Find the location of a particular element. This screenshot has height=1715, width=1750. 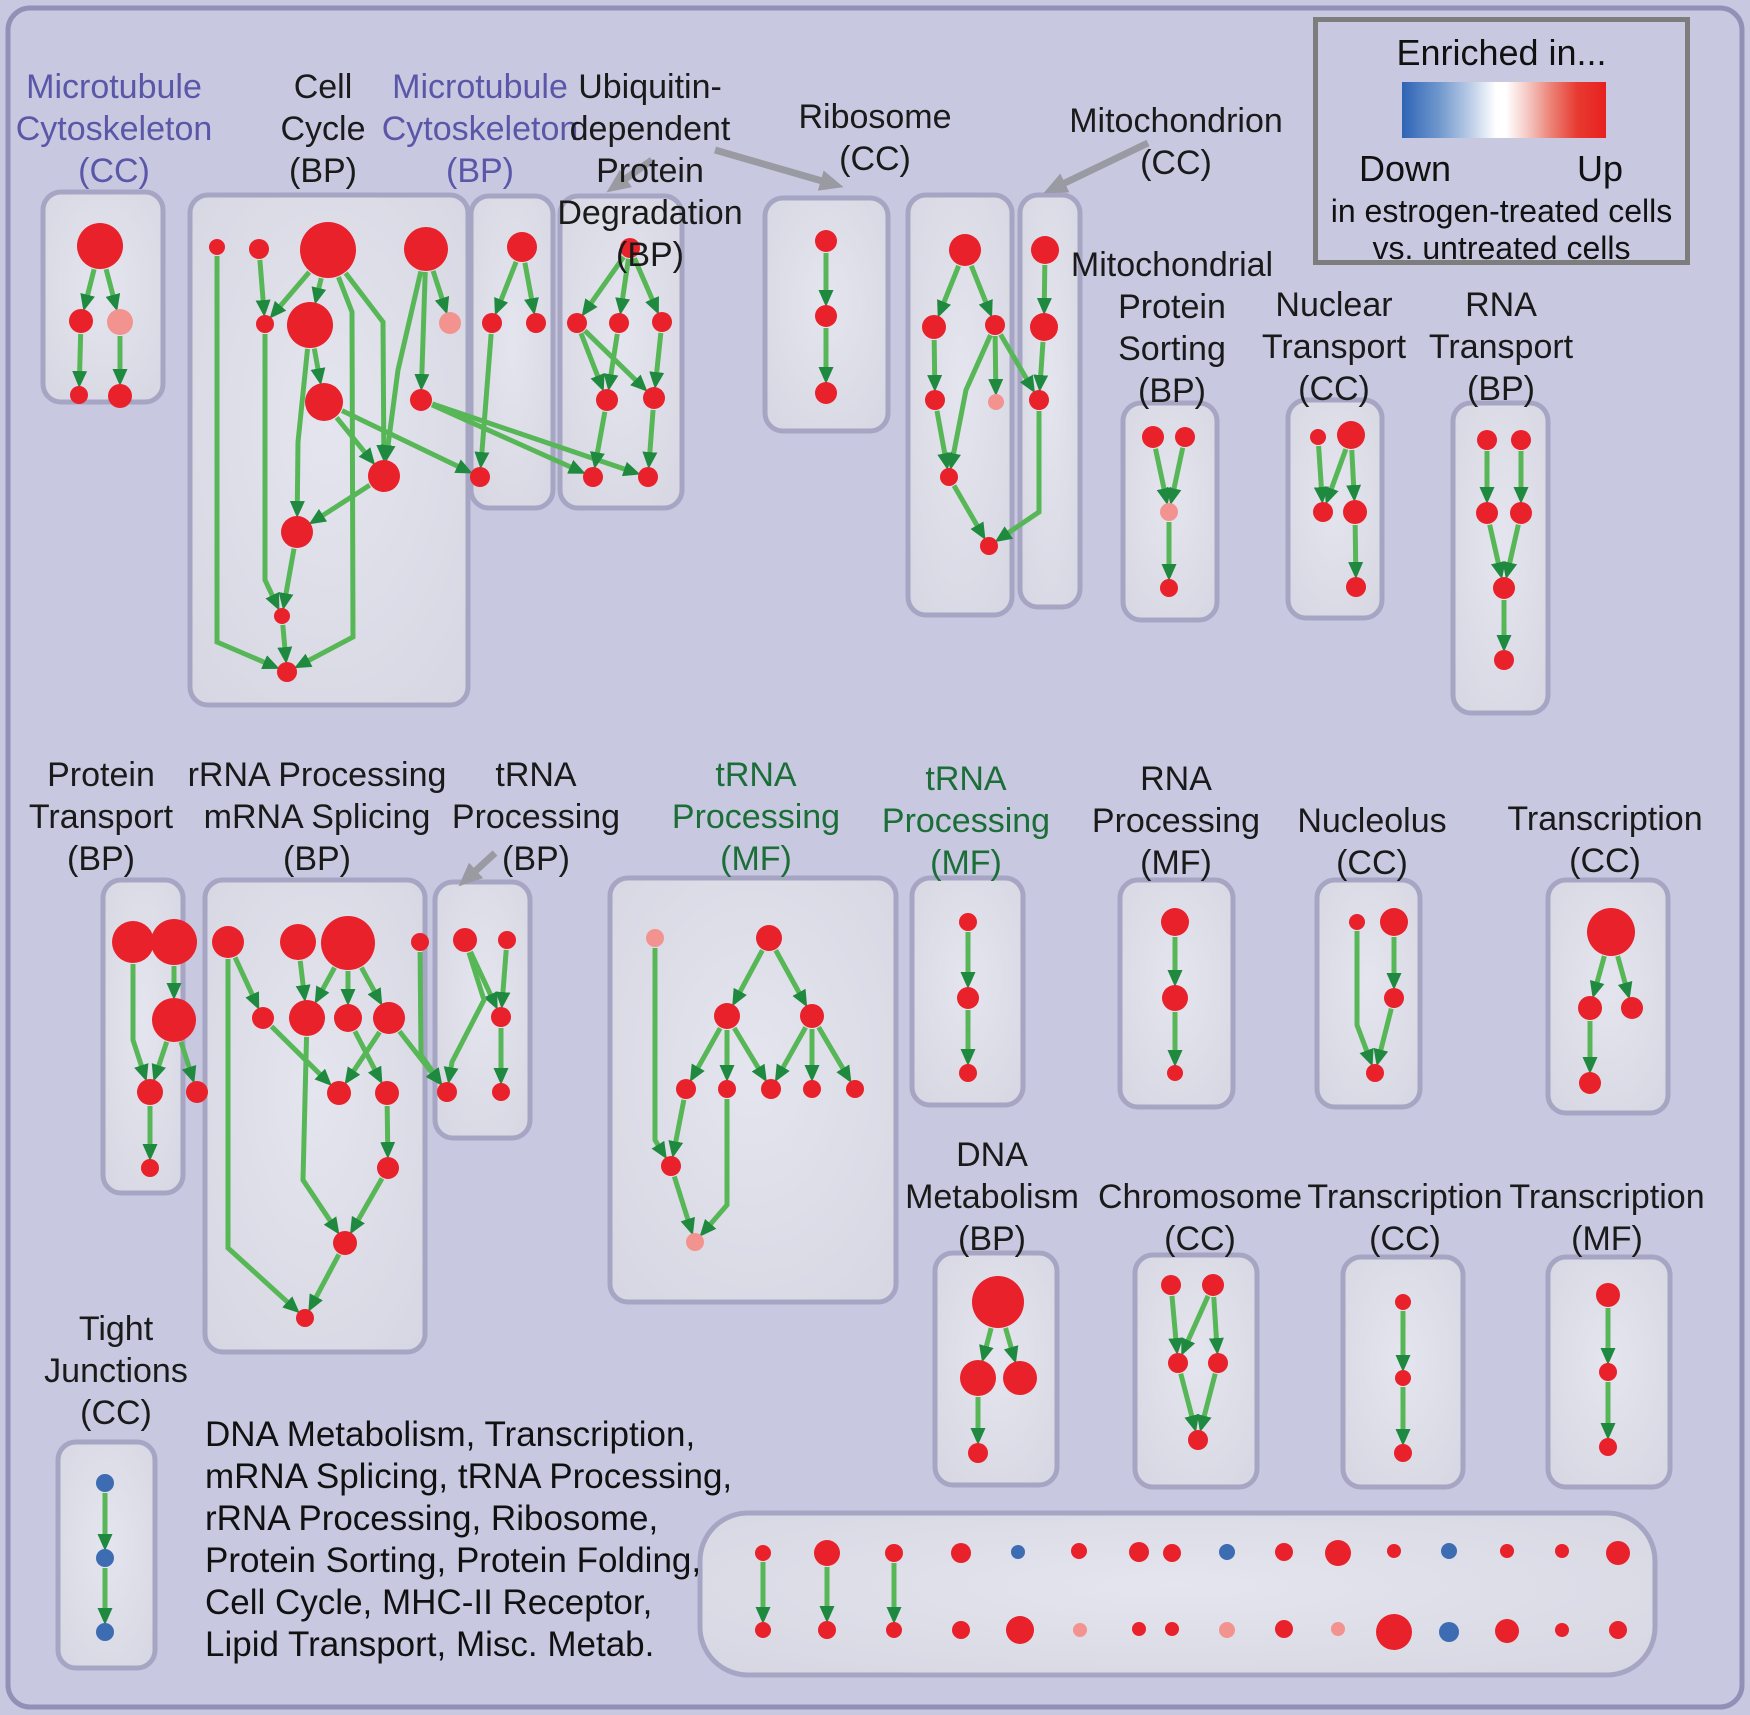

cluster-label: Mitochondrial Protein Sorting (BP) is located at coordinates (1172, 328).